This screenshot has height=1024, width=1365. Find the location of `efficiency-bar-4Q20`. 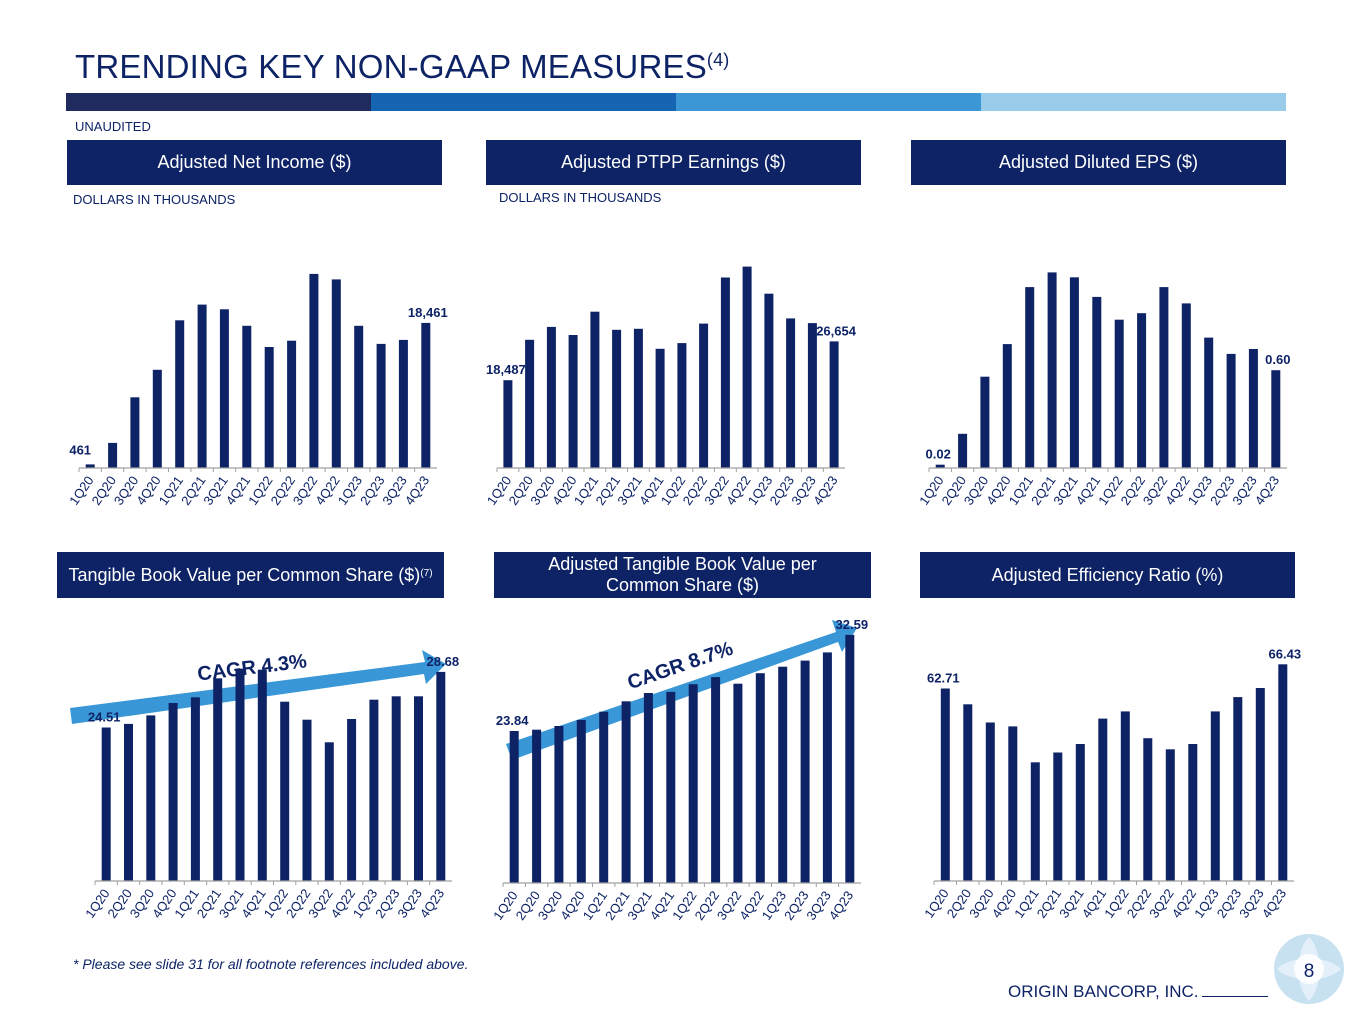

efficiency-bar-4Q20 is located at coordinates (1013, 803).